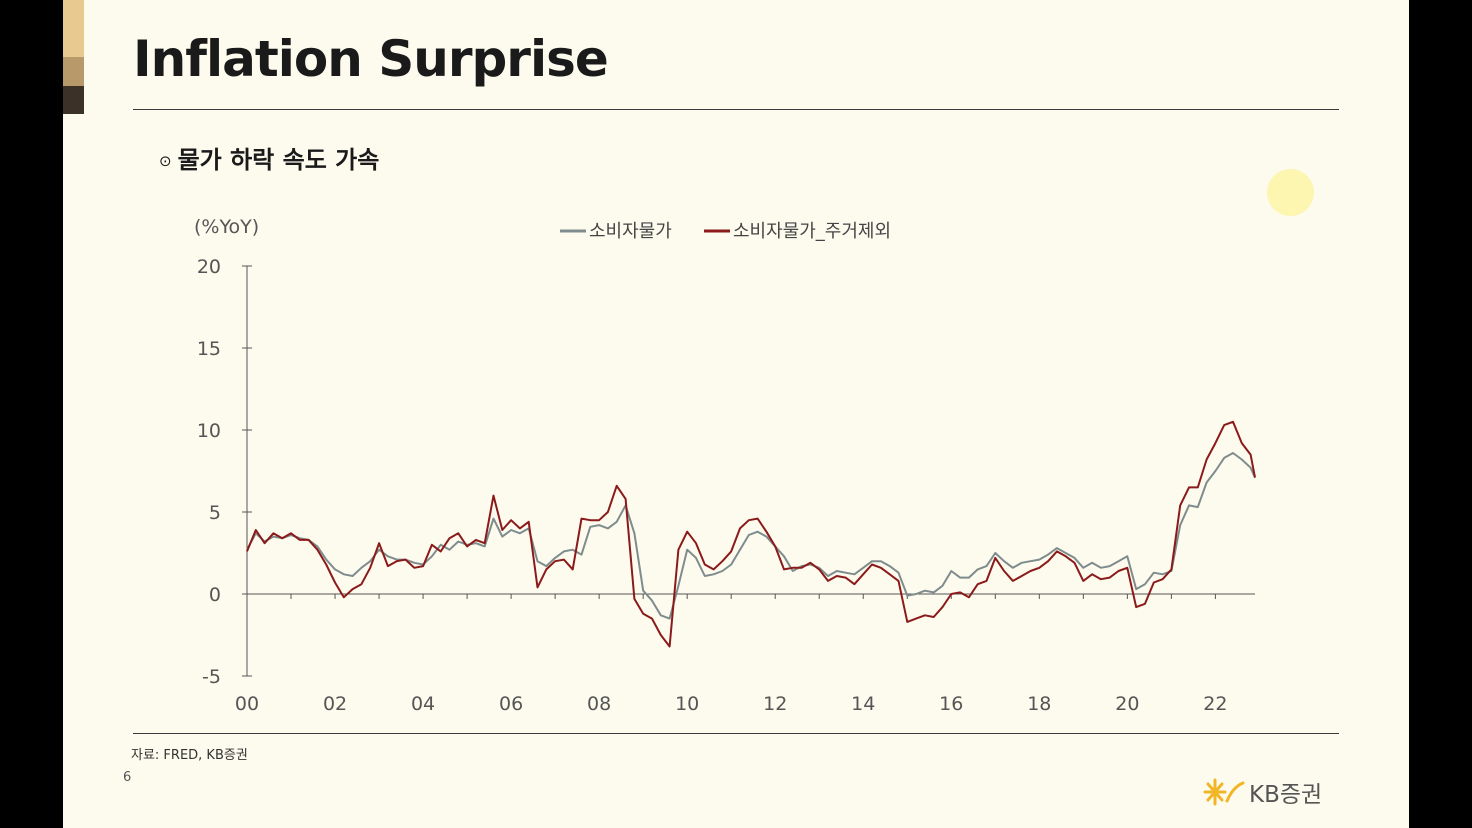  What do you see at coordinates (1039, 704) in the screenshot?
I see `x-tick-label: 18` at bounding box center [1039, 704].